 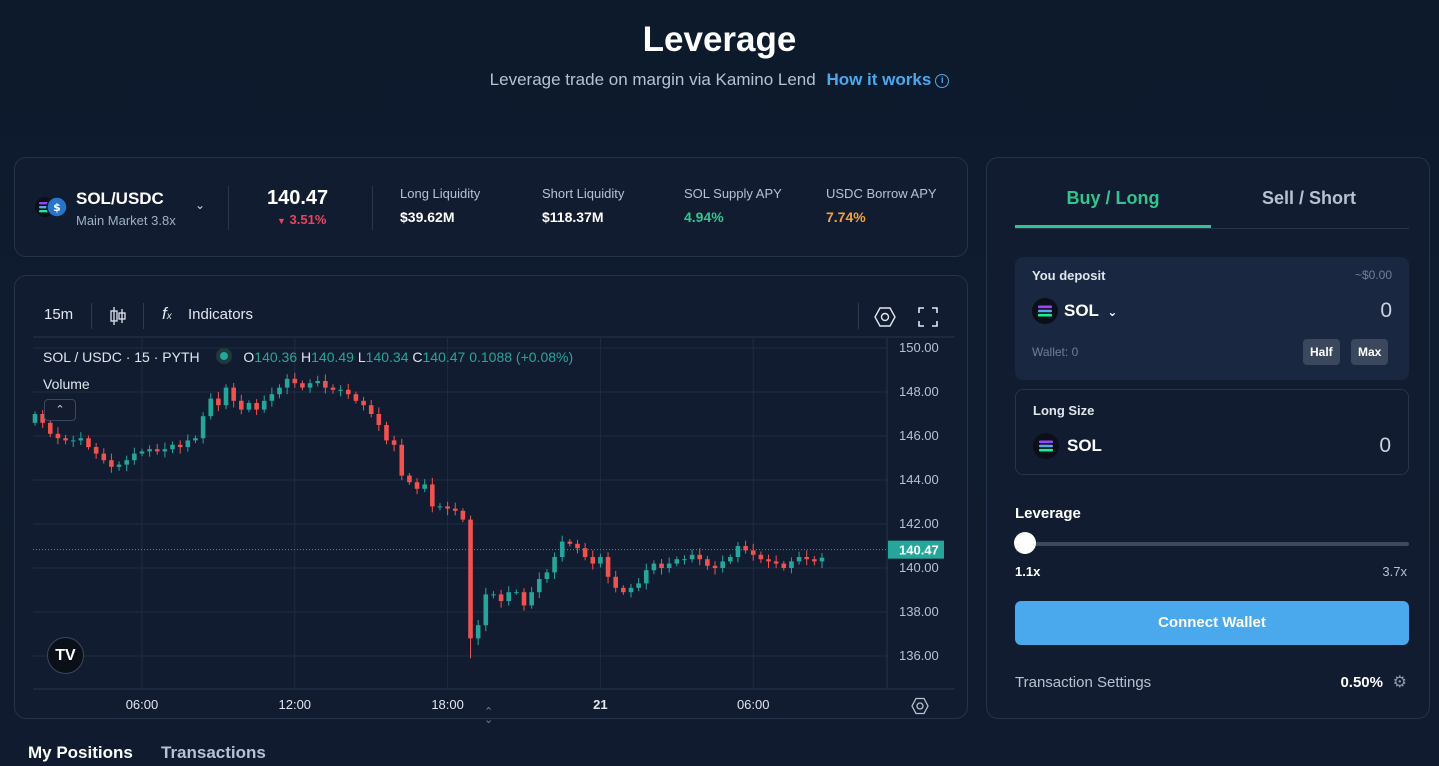 What do you see at coordinates (1025, 543) in the screenshot?
I see `leverage-slider-thumb` at bounding box center [1025, 543].